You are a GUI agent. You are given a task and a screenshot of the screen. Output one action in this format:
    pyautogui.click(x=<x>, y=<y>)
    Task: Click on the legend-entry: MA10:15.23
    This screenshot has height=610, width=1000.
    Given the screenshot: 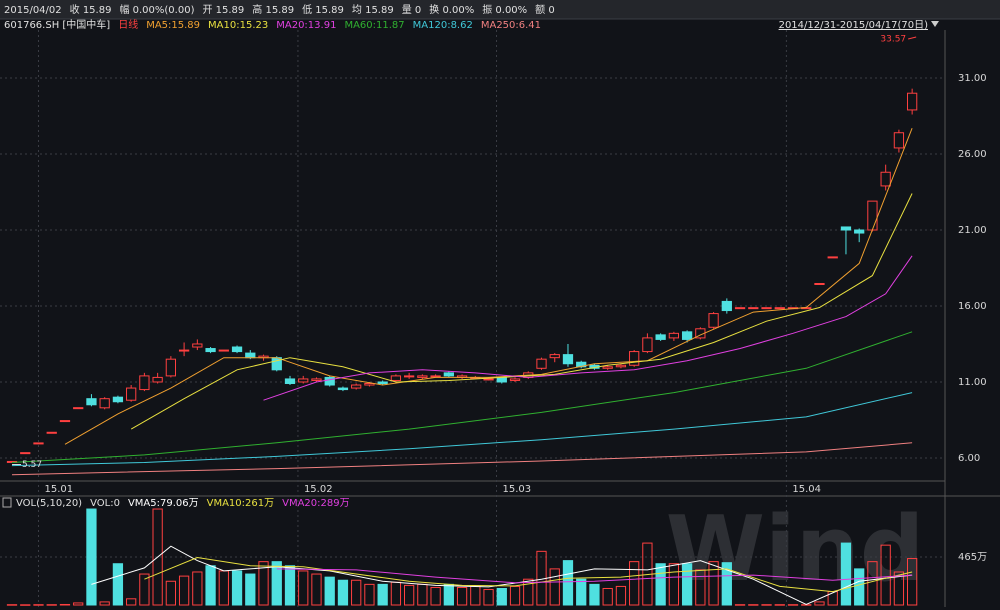 What is the action you would take?
    pyautogui.click(x=238, y=25)
    